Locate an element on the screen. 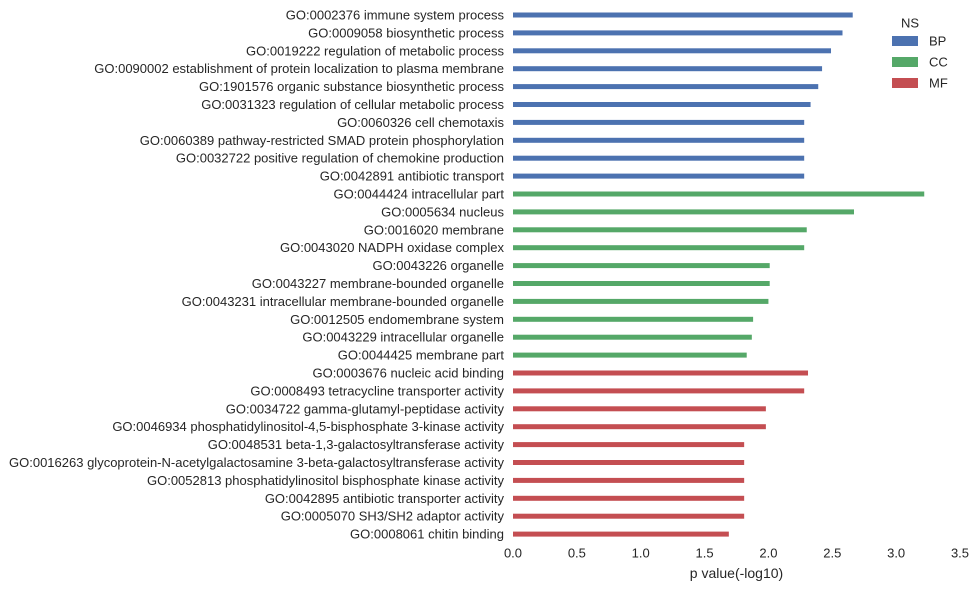  category-label: GO:0044425 membrane part is located at coordinates (421, 355).